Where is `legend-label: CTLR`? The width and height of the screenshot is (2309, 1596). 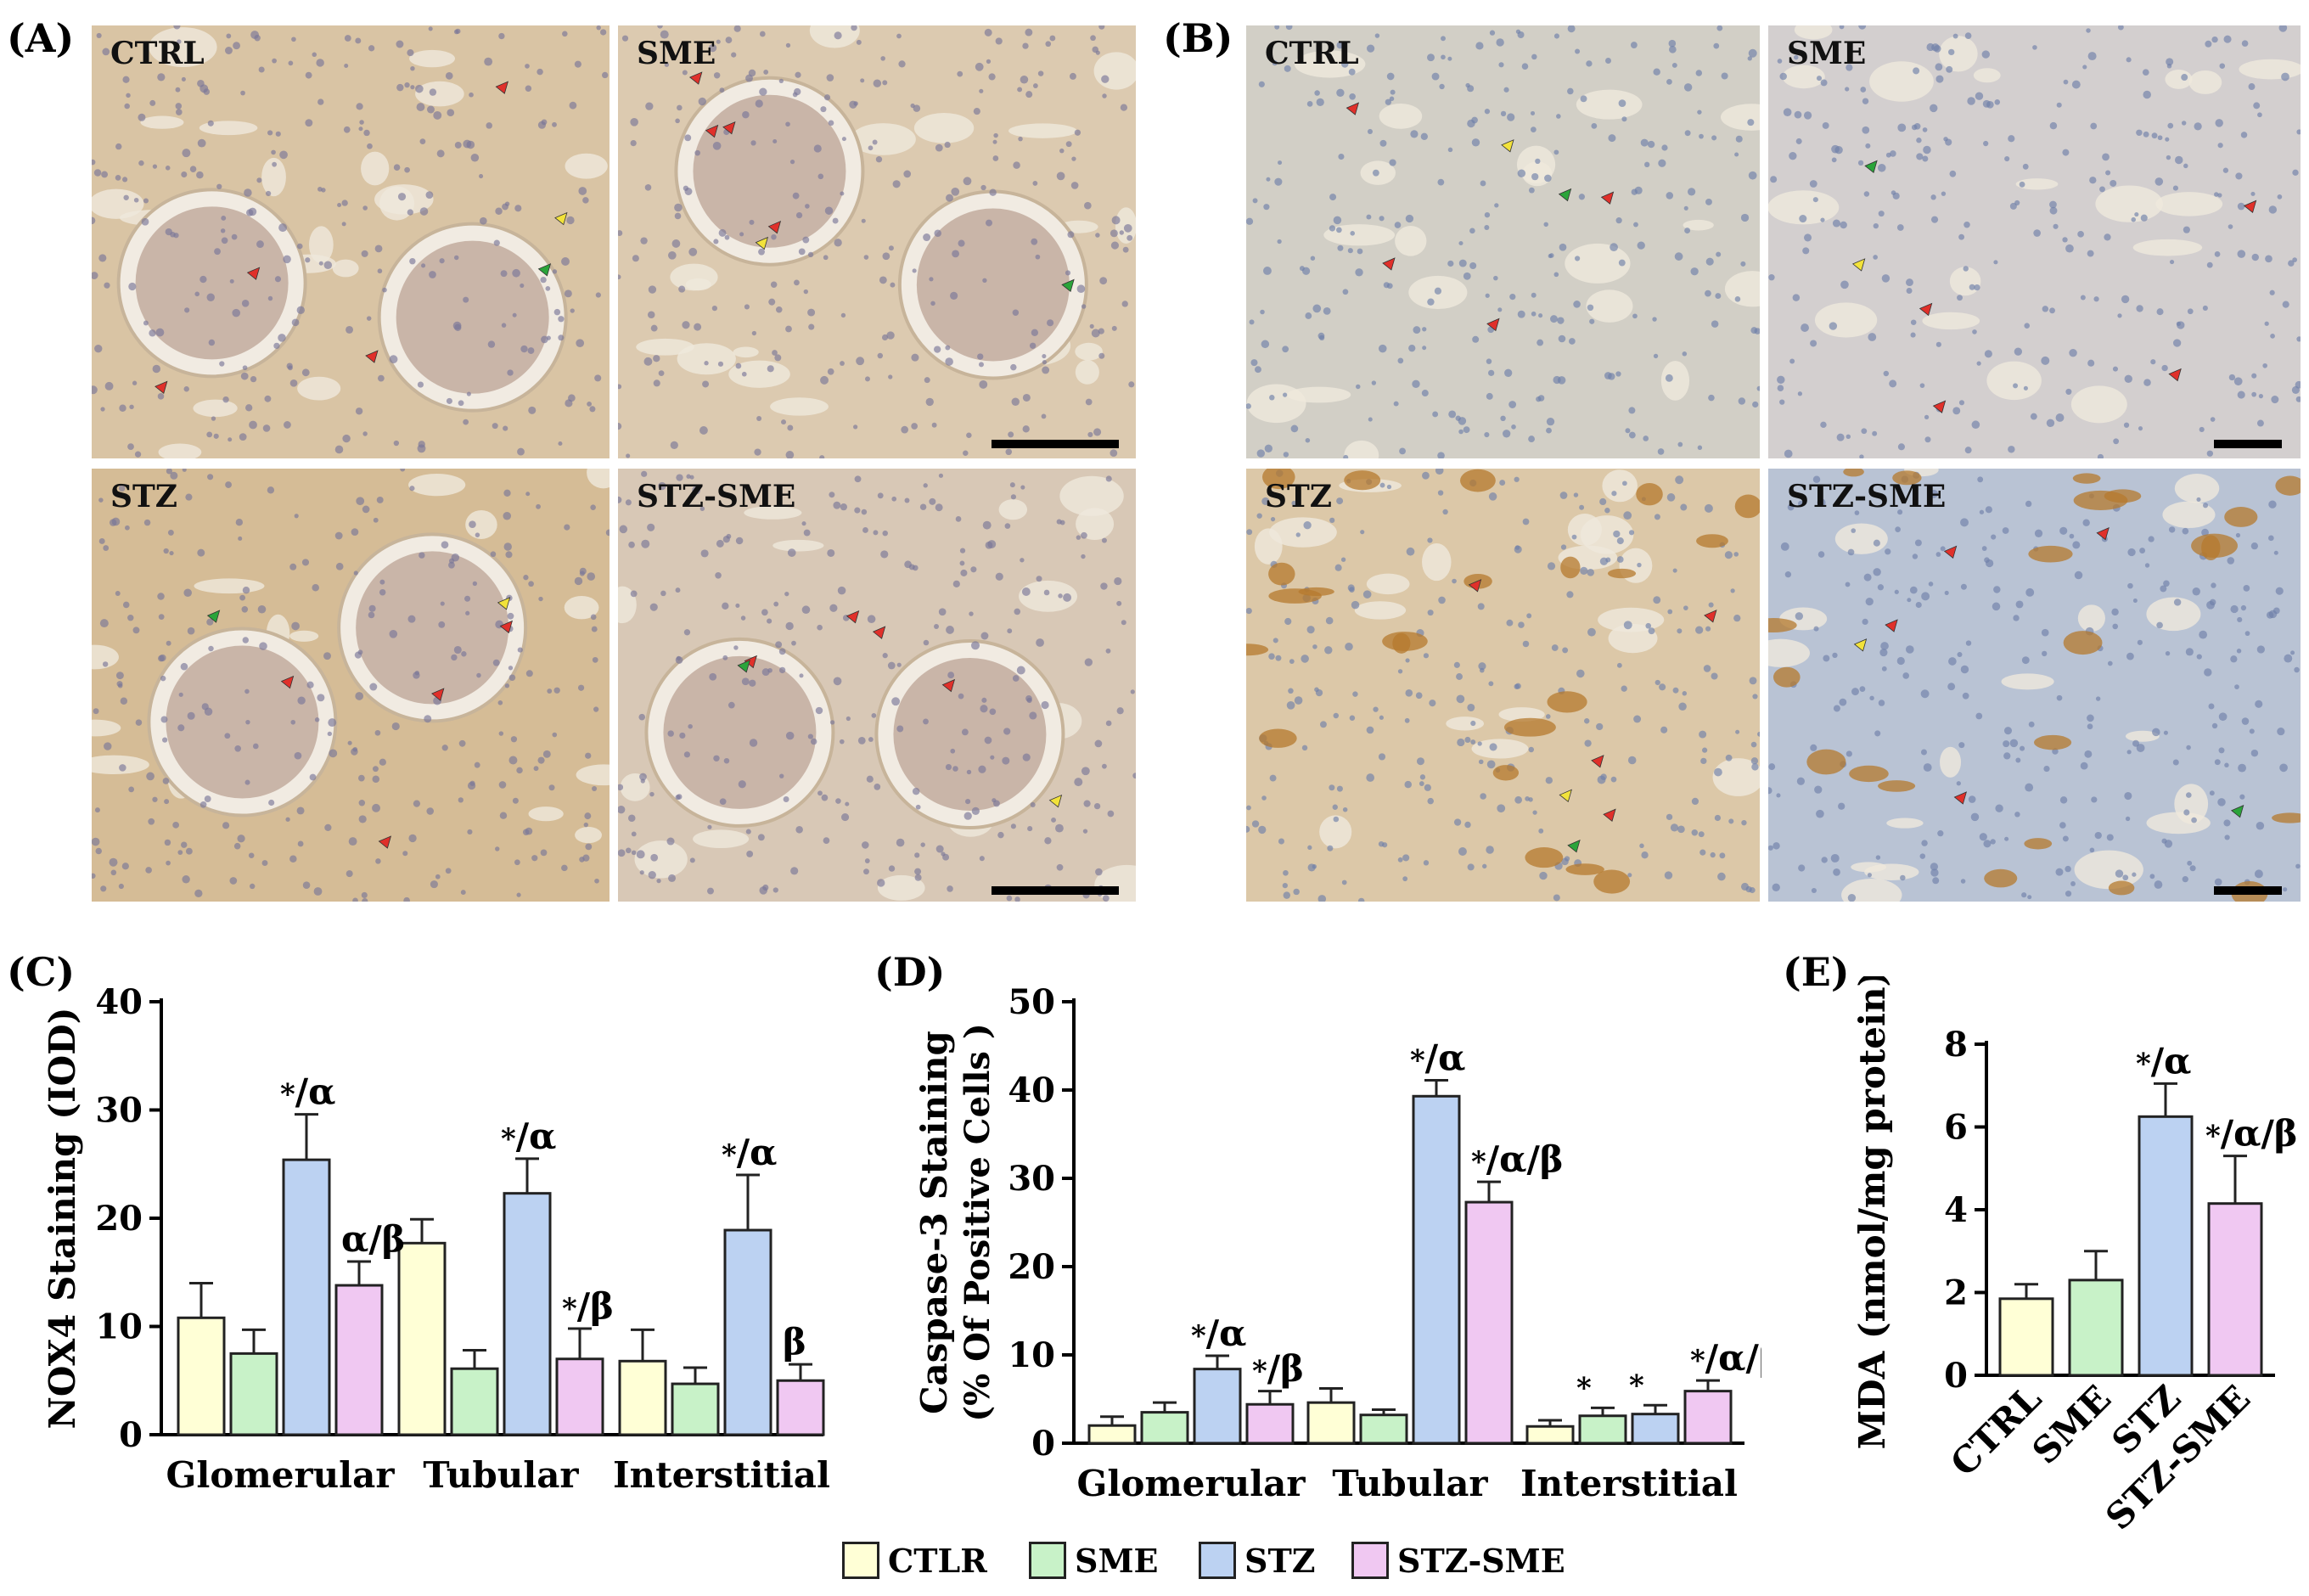
legend-label: CTLR is located at coordinates (937, 1561).